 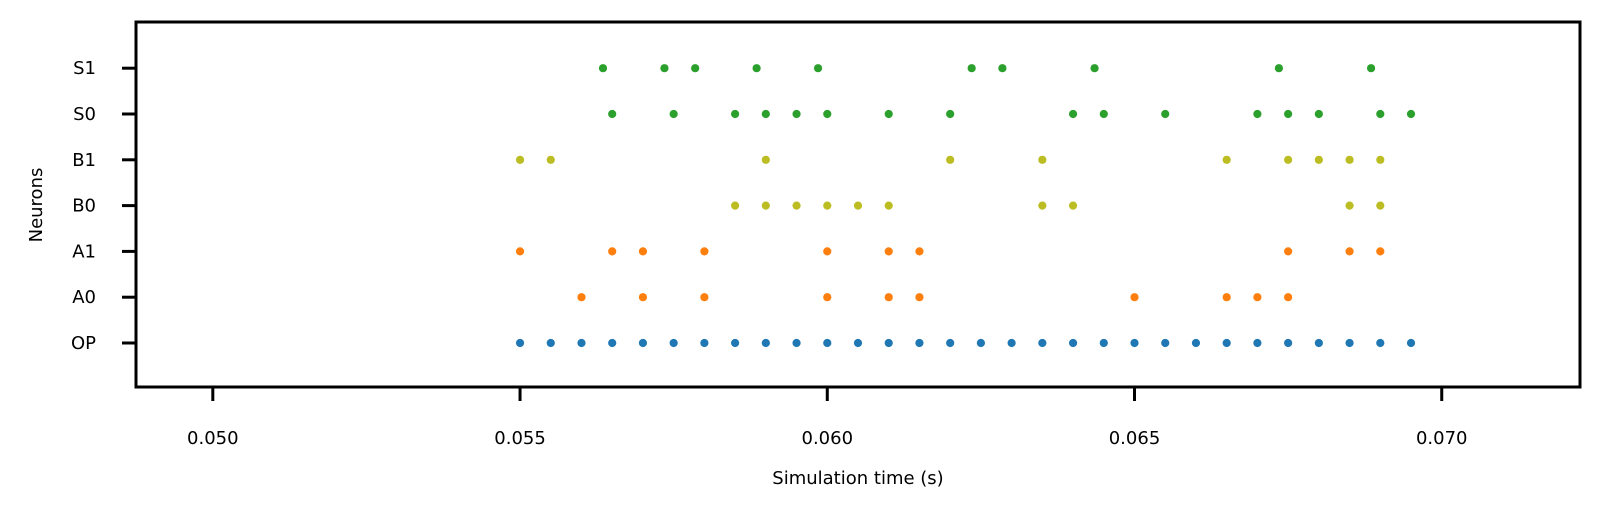 What do you see at coordinates (84, 160) in the screenshot?
I see `y-tick-label: B1` at bounding box center [84, 160].